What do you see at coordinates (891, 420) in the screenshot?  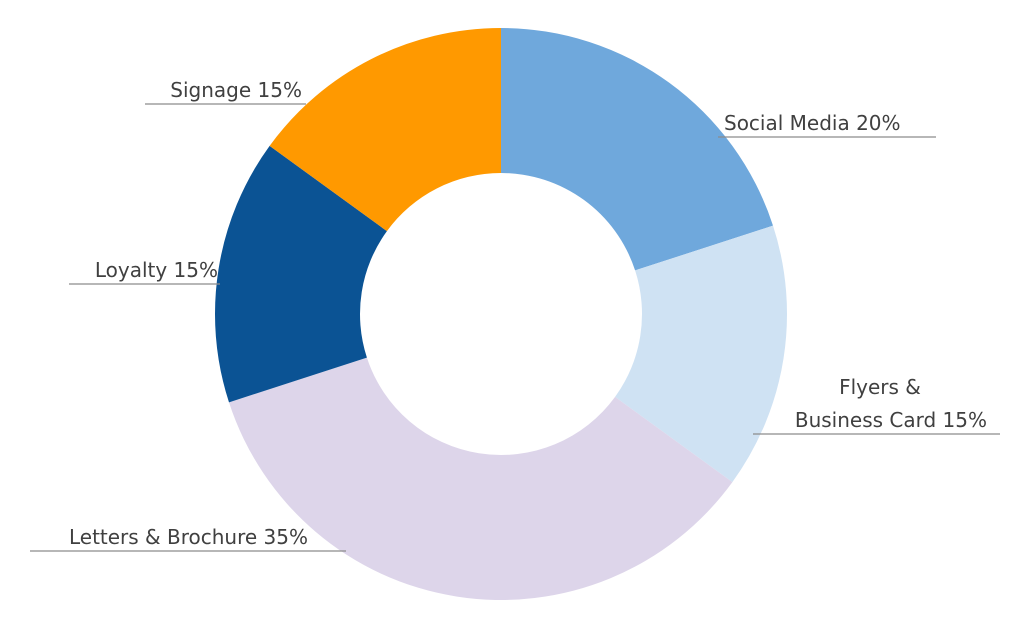 I see `slice-label: Business Card 15%` at bounding box center [891, 420].